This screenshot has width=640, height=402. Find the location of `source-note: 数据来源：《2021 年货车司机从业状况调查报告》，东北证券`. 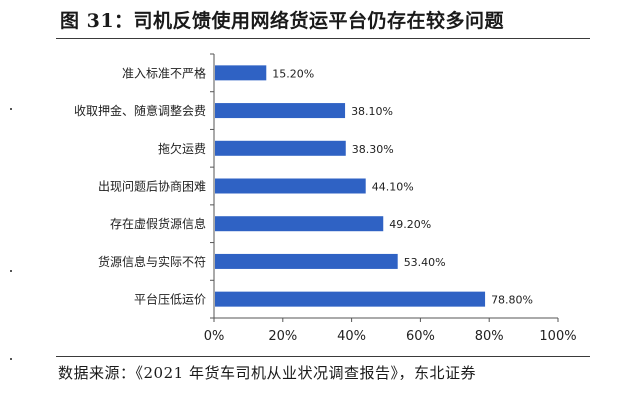

source-note: 数据来源：《2021 年货车司机从业状况调查报告》，东北证券 is located at coordinates (267, 373).